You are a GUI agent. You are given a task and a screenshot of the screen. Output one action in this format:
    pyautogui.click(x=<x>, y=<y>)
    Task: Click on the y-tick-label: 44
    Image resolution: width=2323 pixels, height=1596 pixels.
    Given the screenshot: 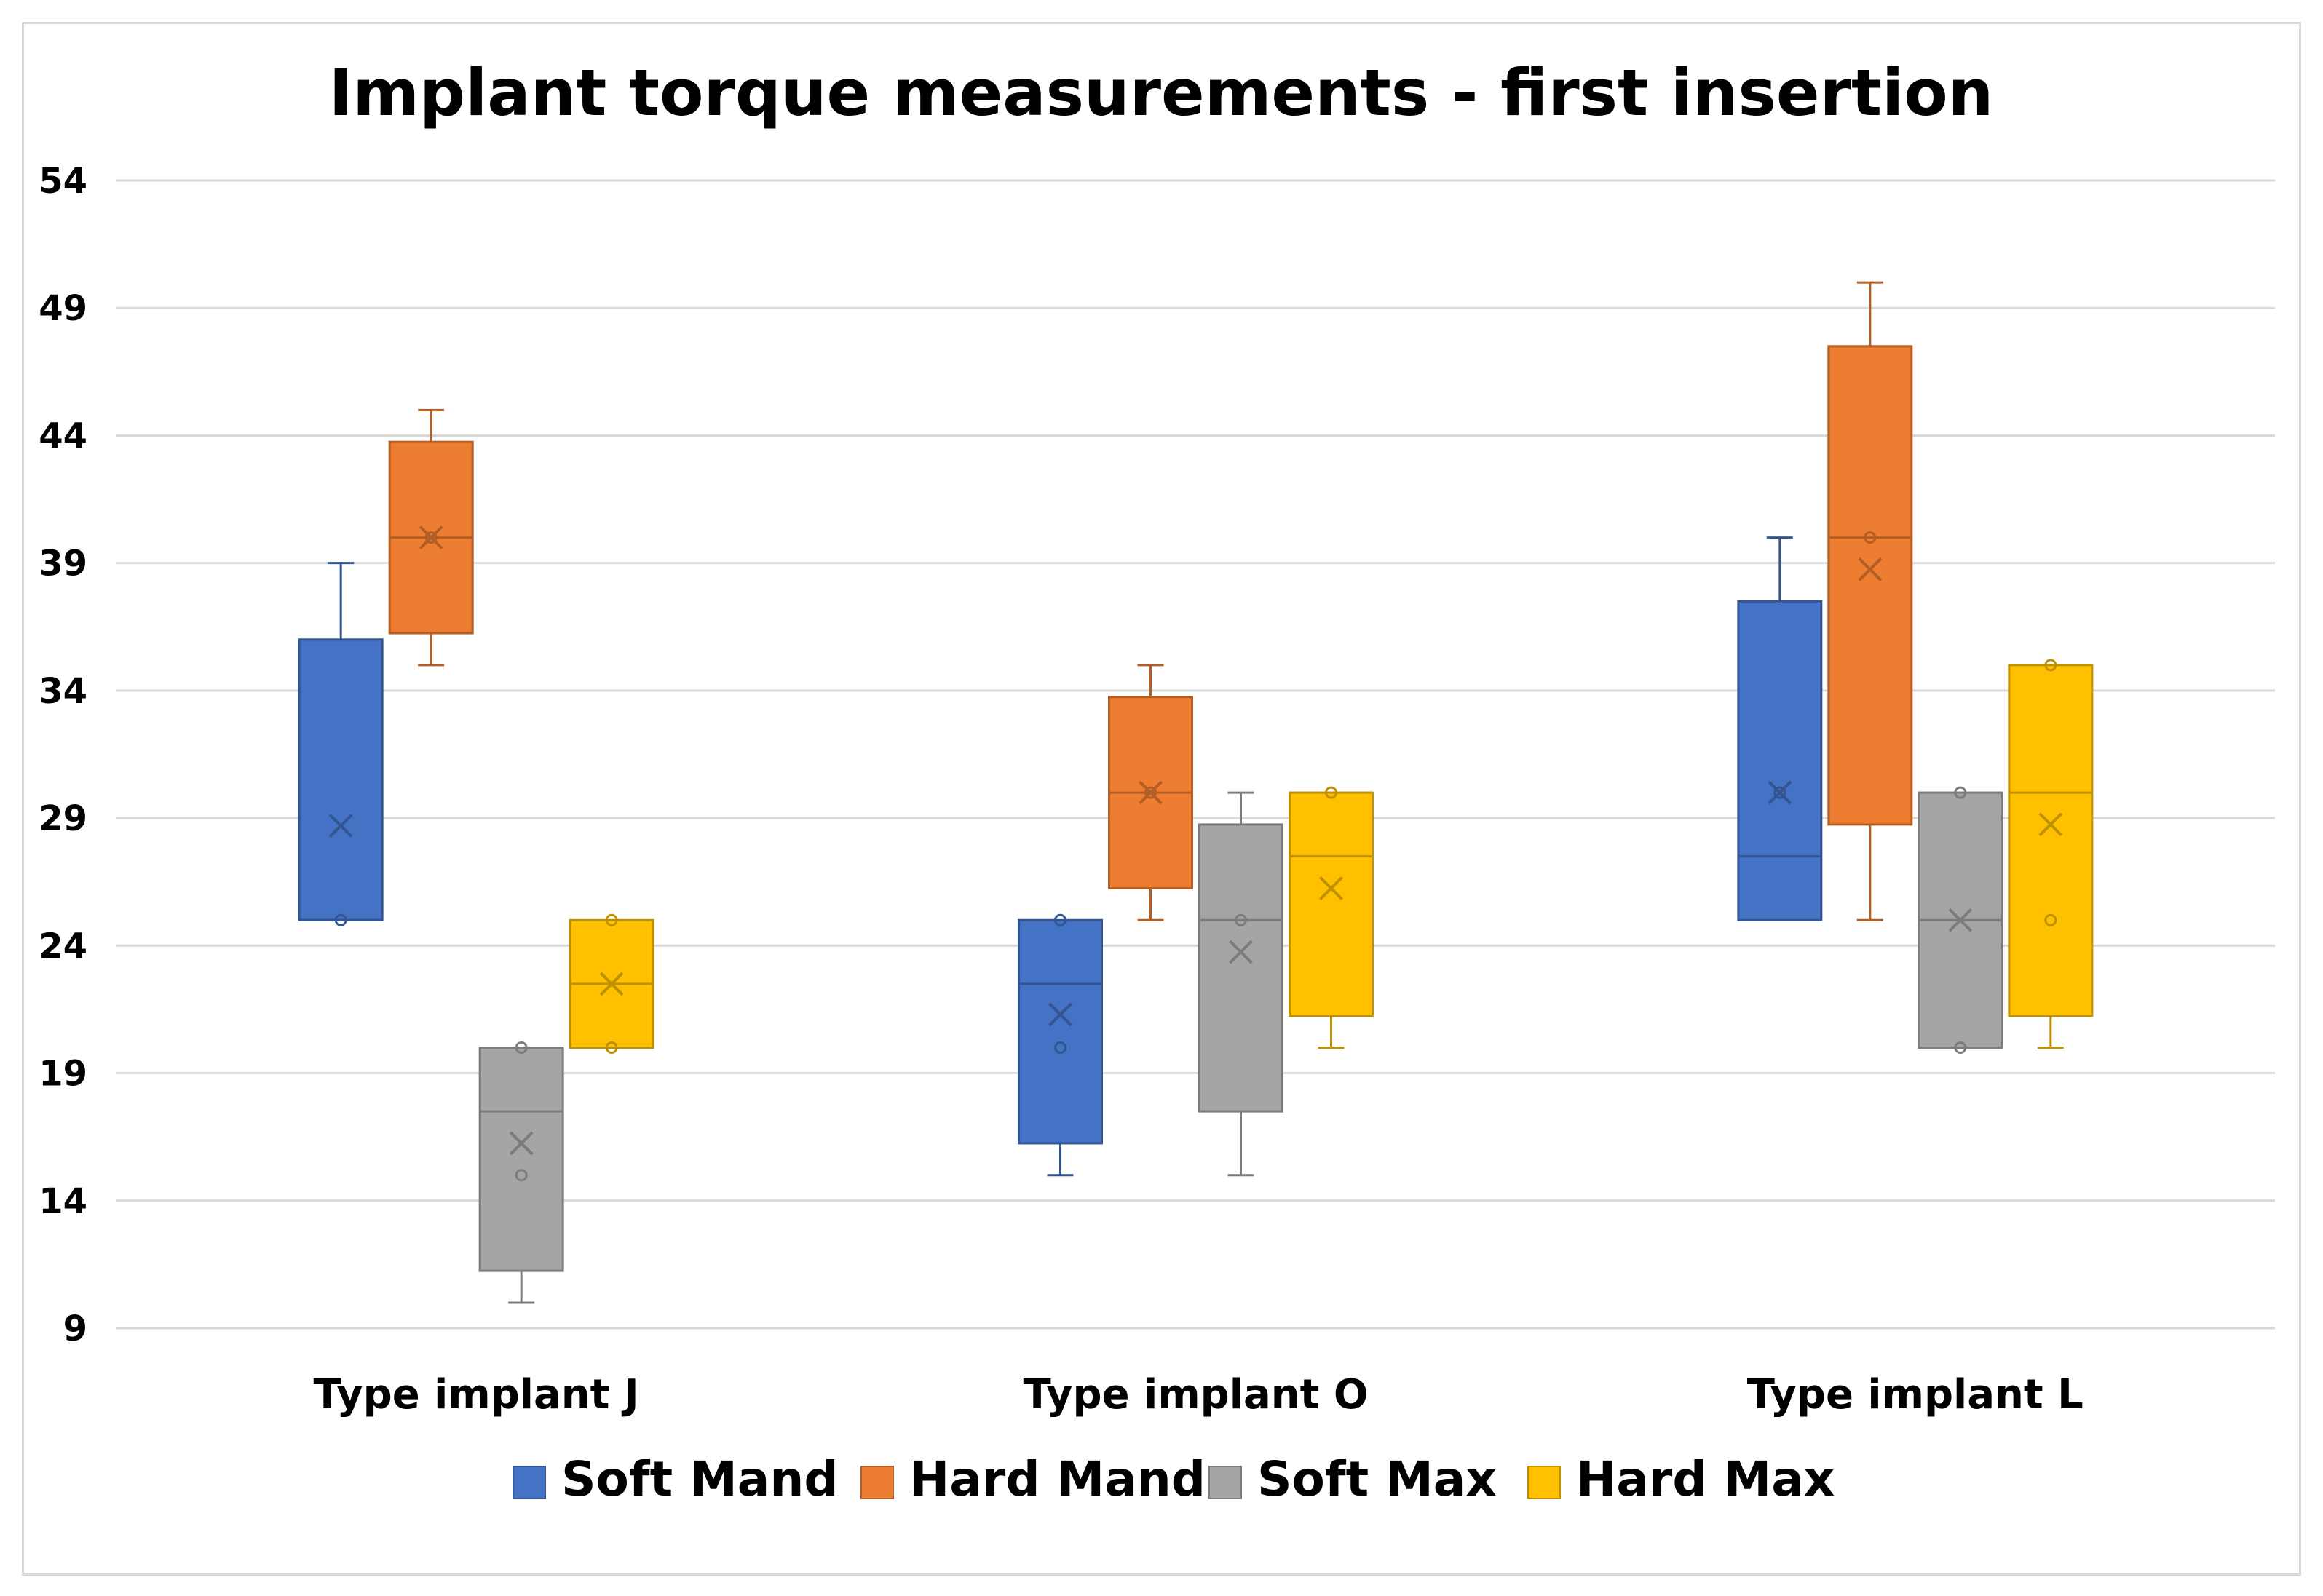 What is the action you would take?
    pyautogui.click(x=63, y=436)
    